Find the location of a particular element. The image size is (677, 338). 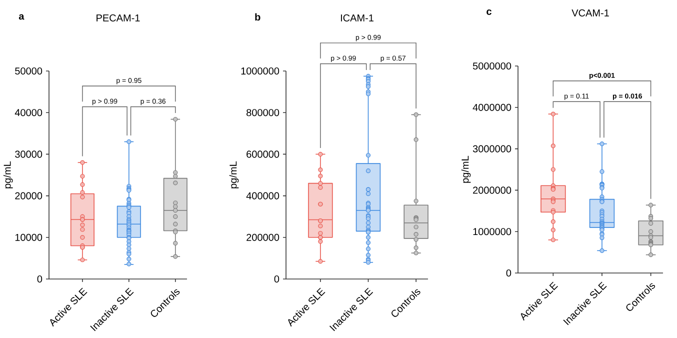

chart-title: ICAM-1 is located at coordinates (357, 18).